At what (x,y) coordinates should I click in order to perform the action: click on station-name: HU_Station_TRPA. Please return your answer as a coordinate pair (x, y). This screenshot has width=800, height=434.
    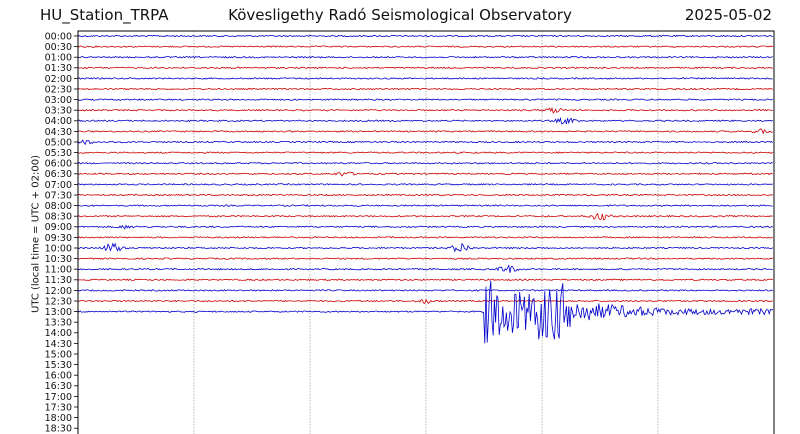
    Looking at the image, I should click on (104, 15).